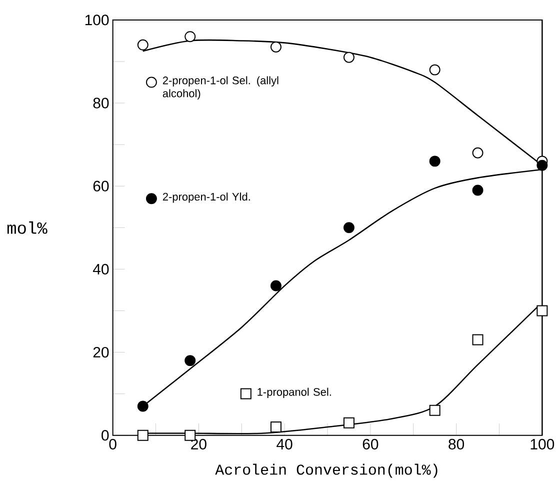  I want to click on x-tick-label: 100, so click(542, 444).